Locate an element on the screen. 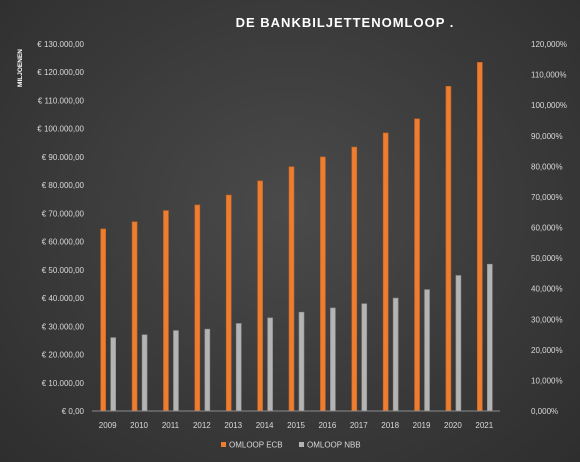 The image size is (580, 462). y-axis-label: MILJOENEN is located at coordinates (20, 68).